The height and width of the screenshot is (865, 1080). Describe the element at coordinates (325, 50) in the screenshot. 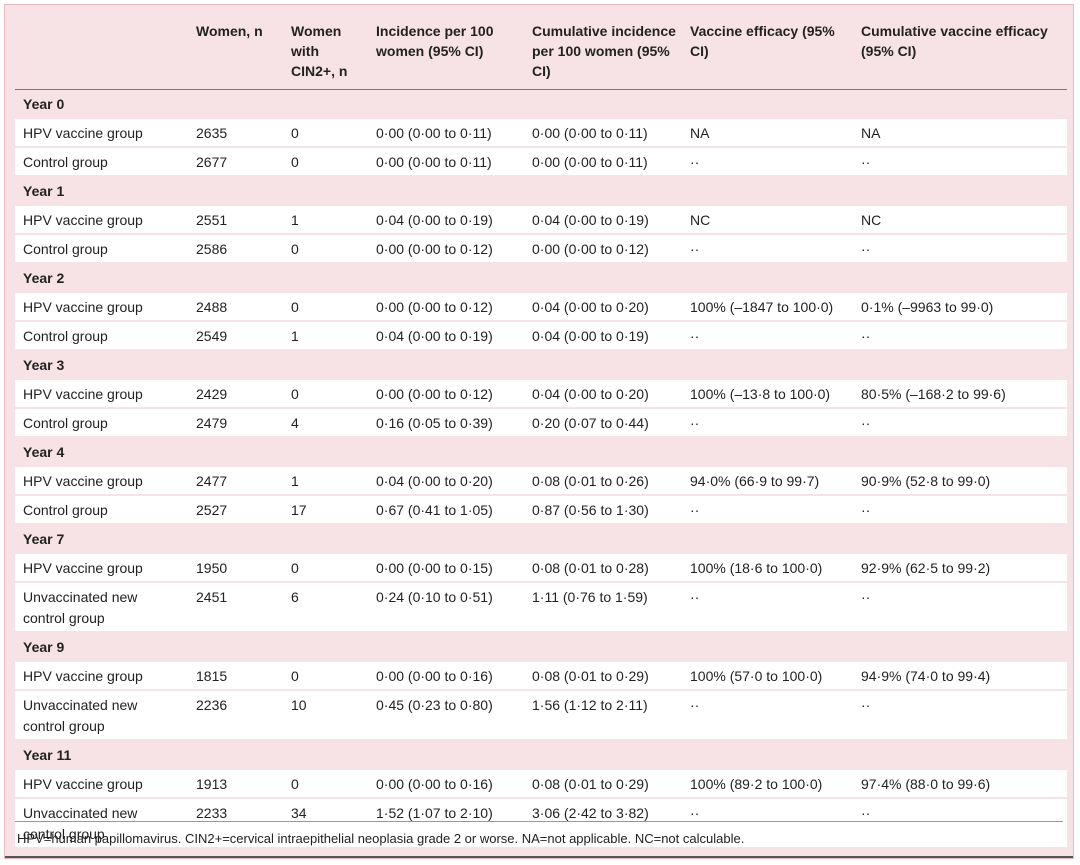

I see `column-header: Women with CIN2+, n` at that location.